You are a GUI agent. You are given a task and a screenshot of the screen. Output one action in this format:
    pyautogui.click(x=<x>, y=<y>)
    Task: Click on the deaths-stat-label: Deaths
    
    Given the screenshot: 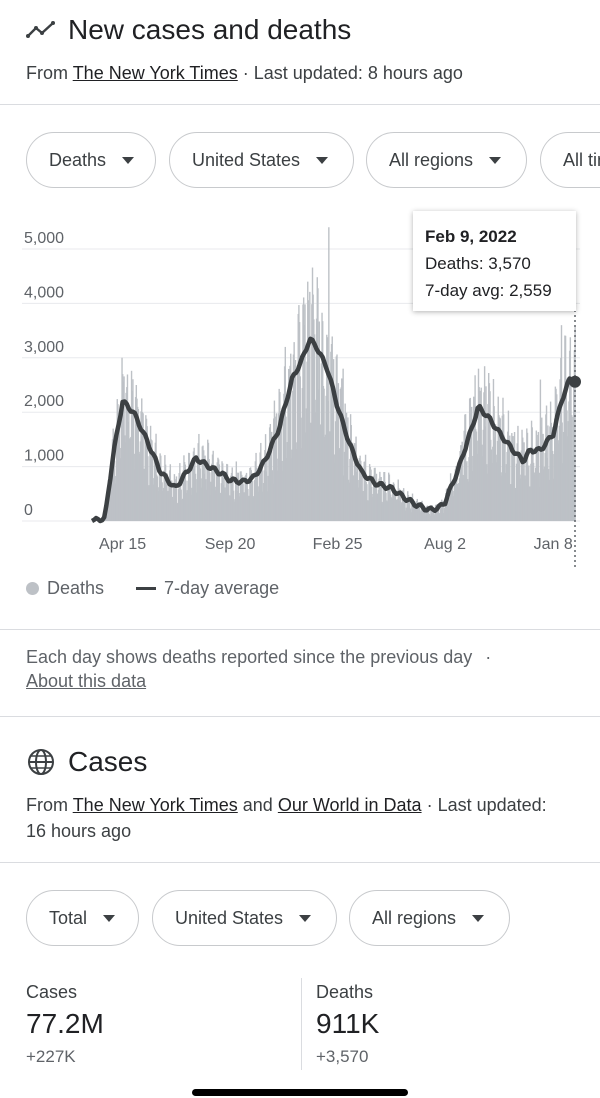 What is the action you would take?
    pyautogui.click(x=345, y=992)
    